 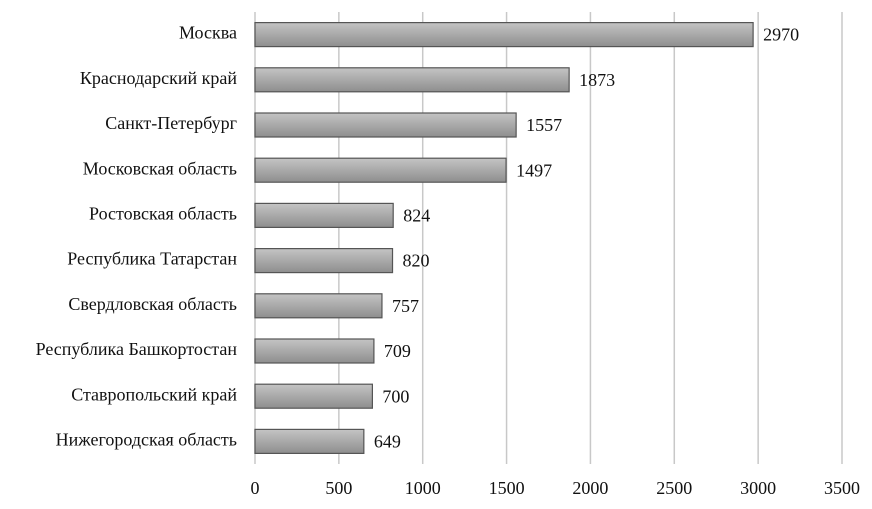 What do you see at coordinates (152, 259) in the screenshot?
I see `y-tick-label: Республика Татарстан` at bounding box center [152, 259].